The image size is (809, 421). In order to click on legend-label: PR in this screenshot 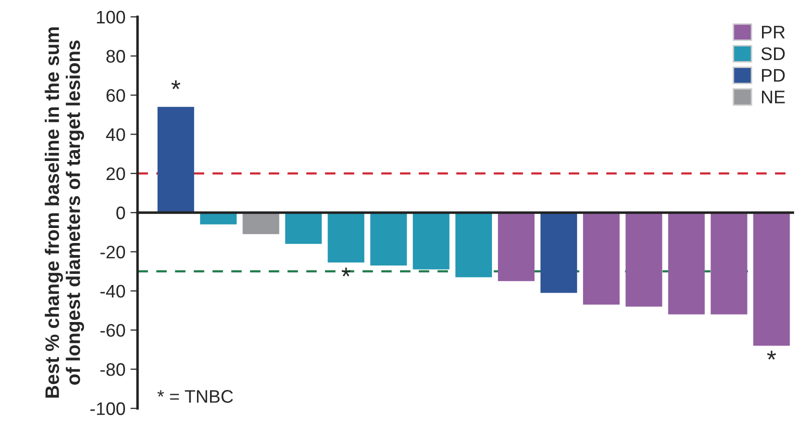, I will do `click(773, 32)`.